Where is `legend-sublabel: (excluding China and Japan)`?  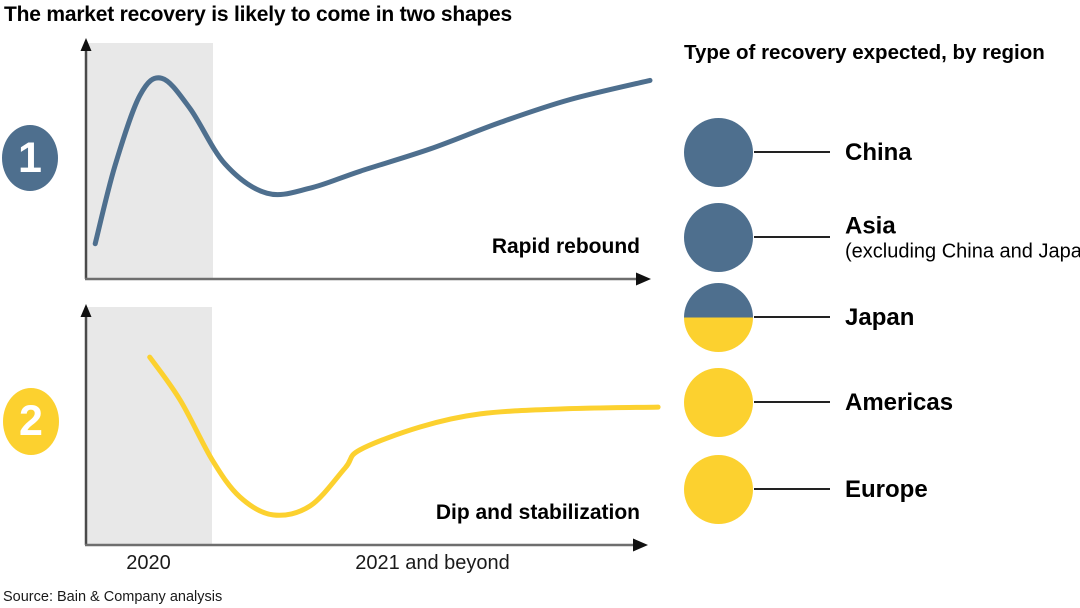
legend-sublabel: (excluding China and Japan) is located at coordinates (962, 251).